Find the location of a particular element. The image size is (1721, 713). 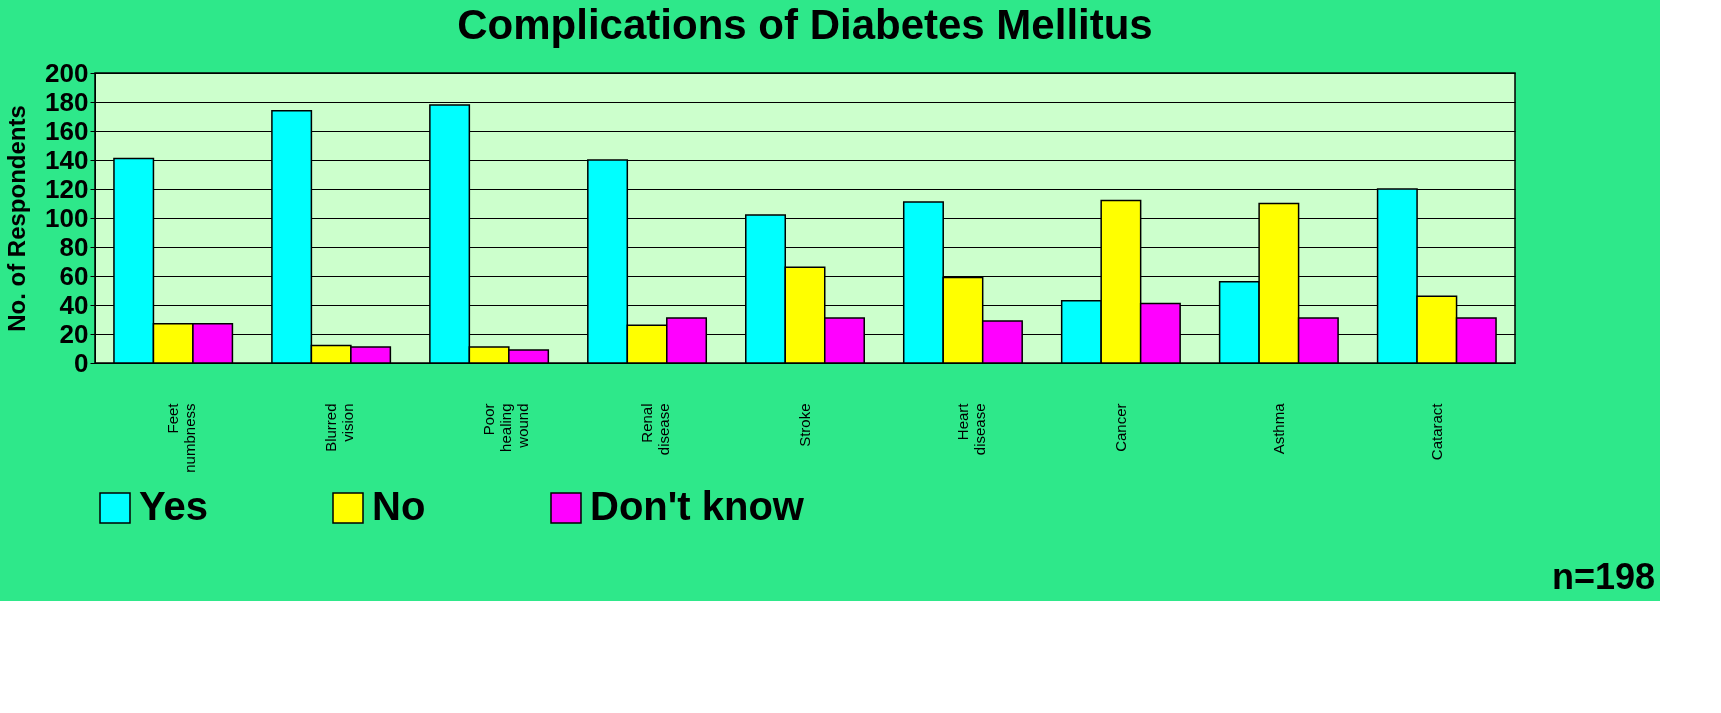

legend-label: Yes is located at coordinates (173, 506).